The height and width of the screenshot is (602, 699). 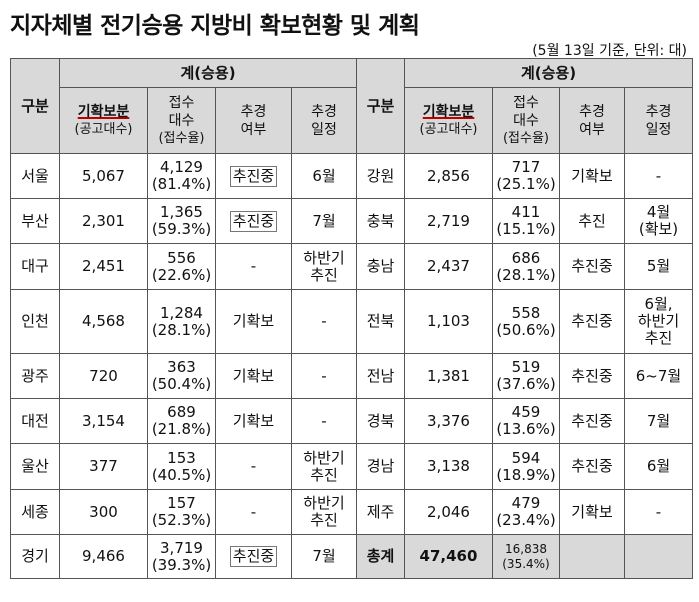 I want to click on budget-cell: 2,437, so click(x=448, y=266).